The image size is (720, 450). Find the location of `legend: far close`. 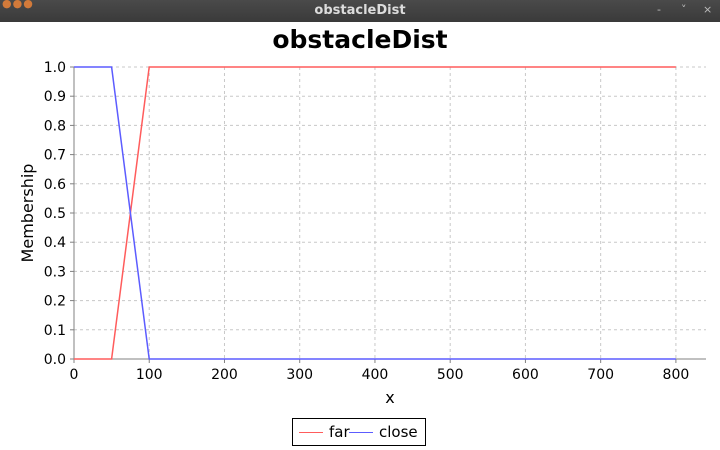

legend: far close is located at coordinates (359, 432).